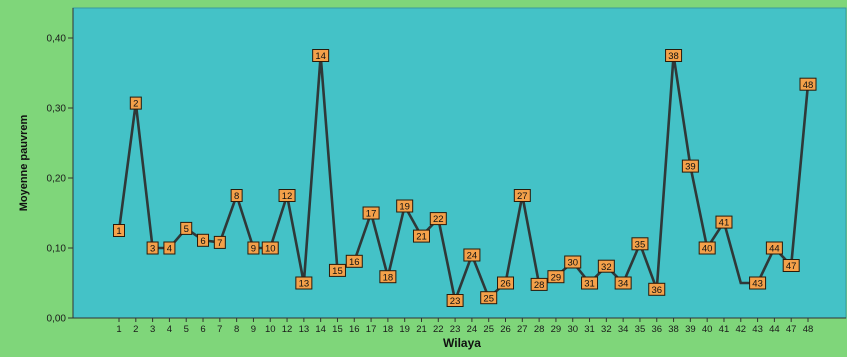 Image resolution: width=847 pixels, height=357 pixels. What do you see at coordinates (757, 329) in the screenshot?
I see `x-tick-label: 43` at bounding box center [757, 329].